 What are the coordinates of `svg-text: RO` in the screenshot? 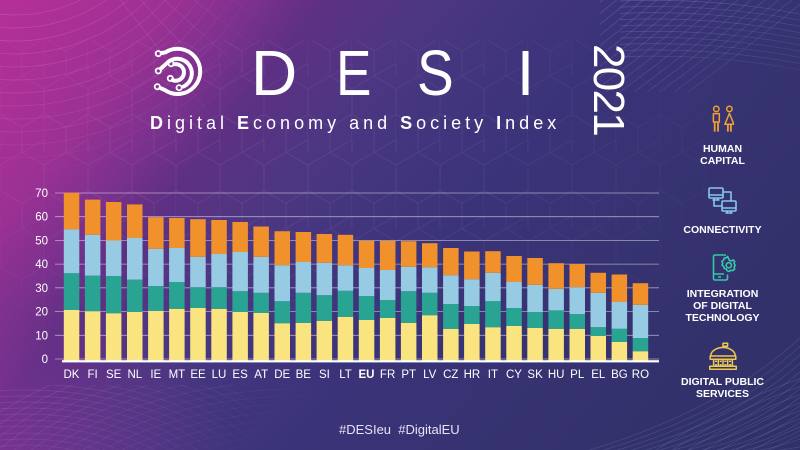 It's located at (640, 375).